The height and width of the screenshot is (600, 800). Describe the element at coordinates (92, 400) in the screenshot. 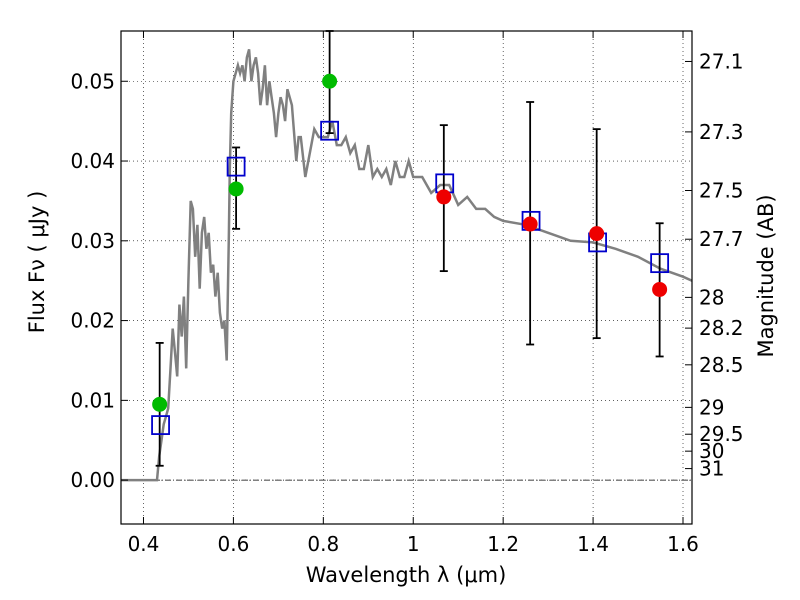

I see `y-tick-label: 0.01` at that location.